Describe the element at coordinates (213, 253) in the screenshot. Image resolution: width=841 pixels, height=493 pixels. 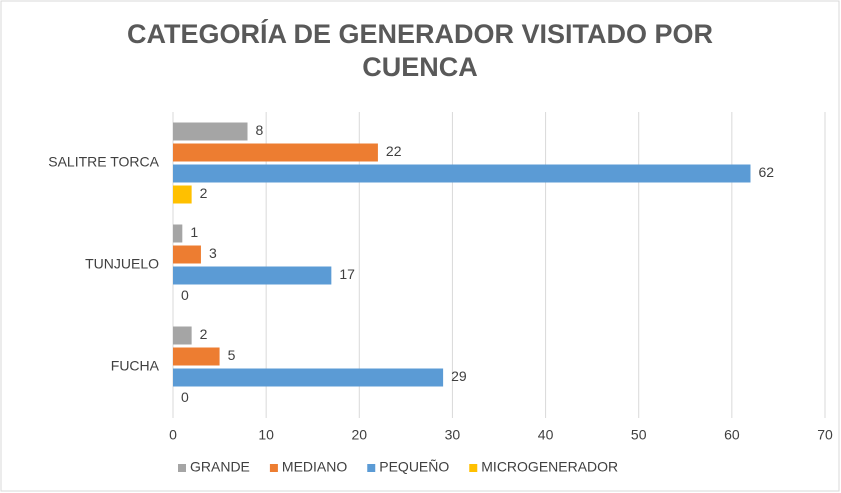
I see `value-label: 3` at that location.